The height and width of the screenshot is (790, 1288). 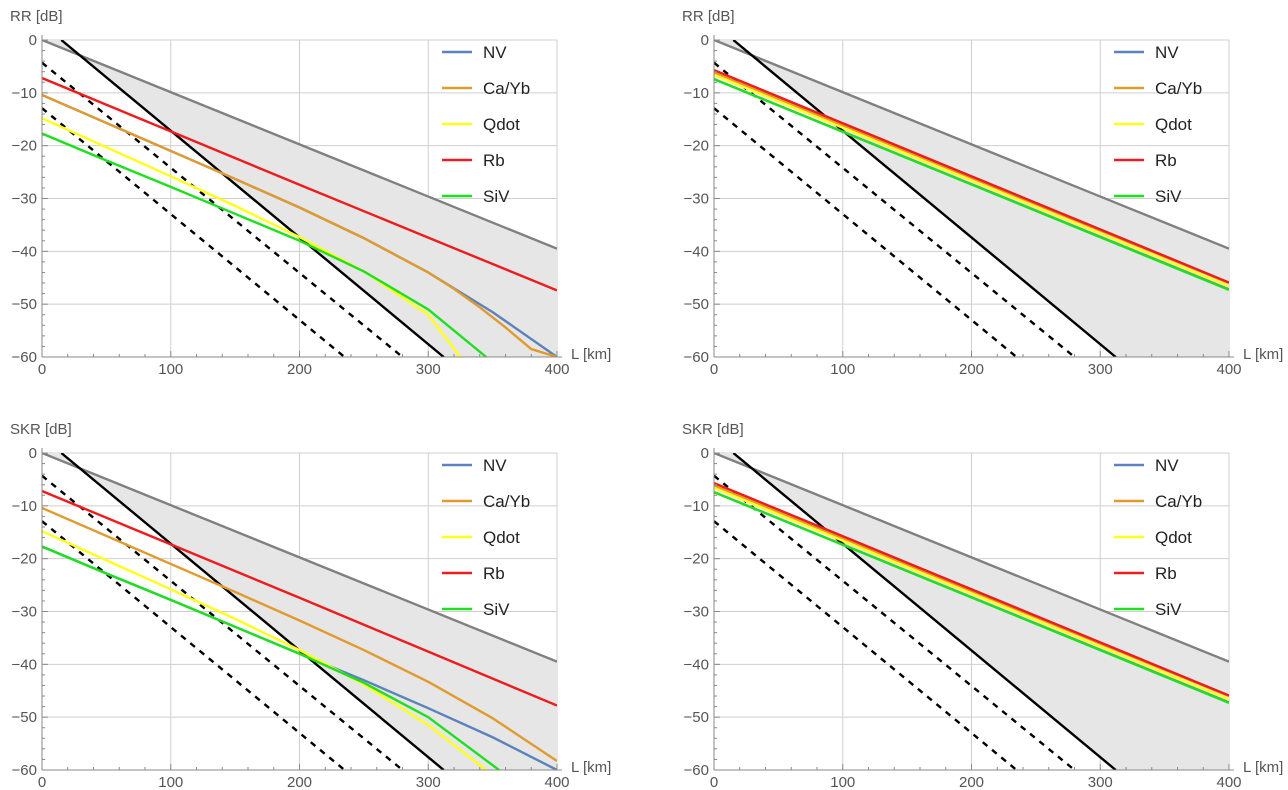 I want to click on series-line-ca-yb, so click(x=299, y=225).